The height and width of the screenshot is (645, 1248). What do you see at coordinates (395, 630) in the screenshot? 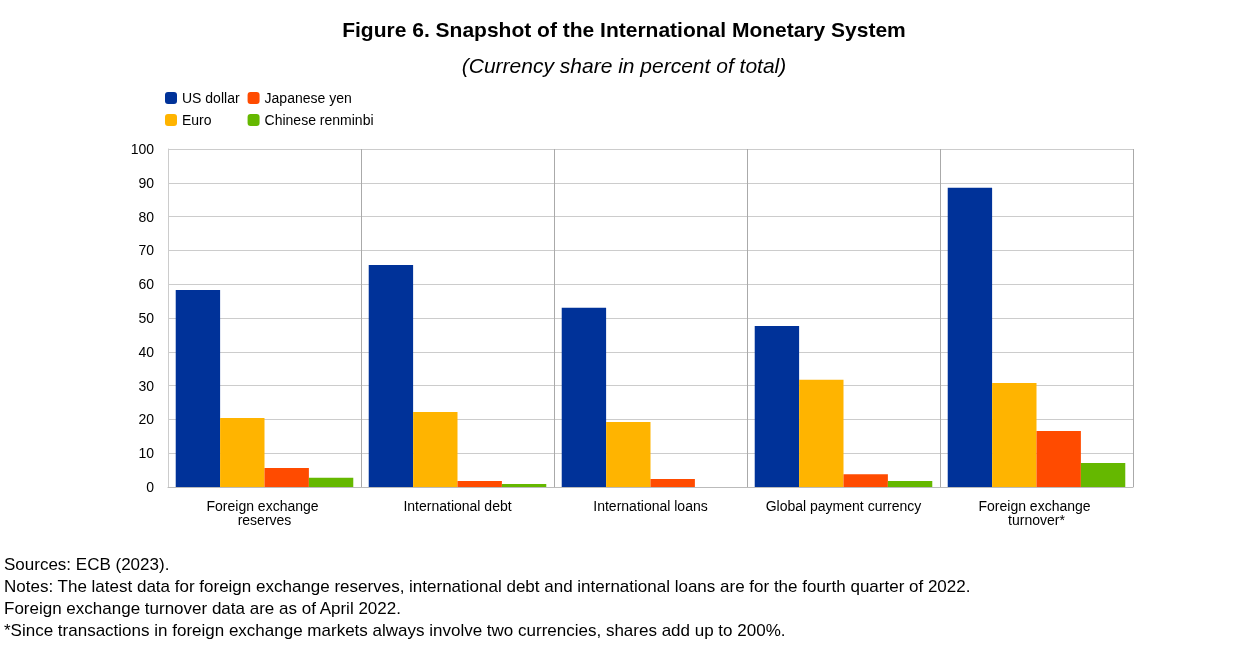
I see `text: *Since transactions in foreign exchange markets always involve two currencies, shares add up to 200%.` at bounding box center [395, 630].